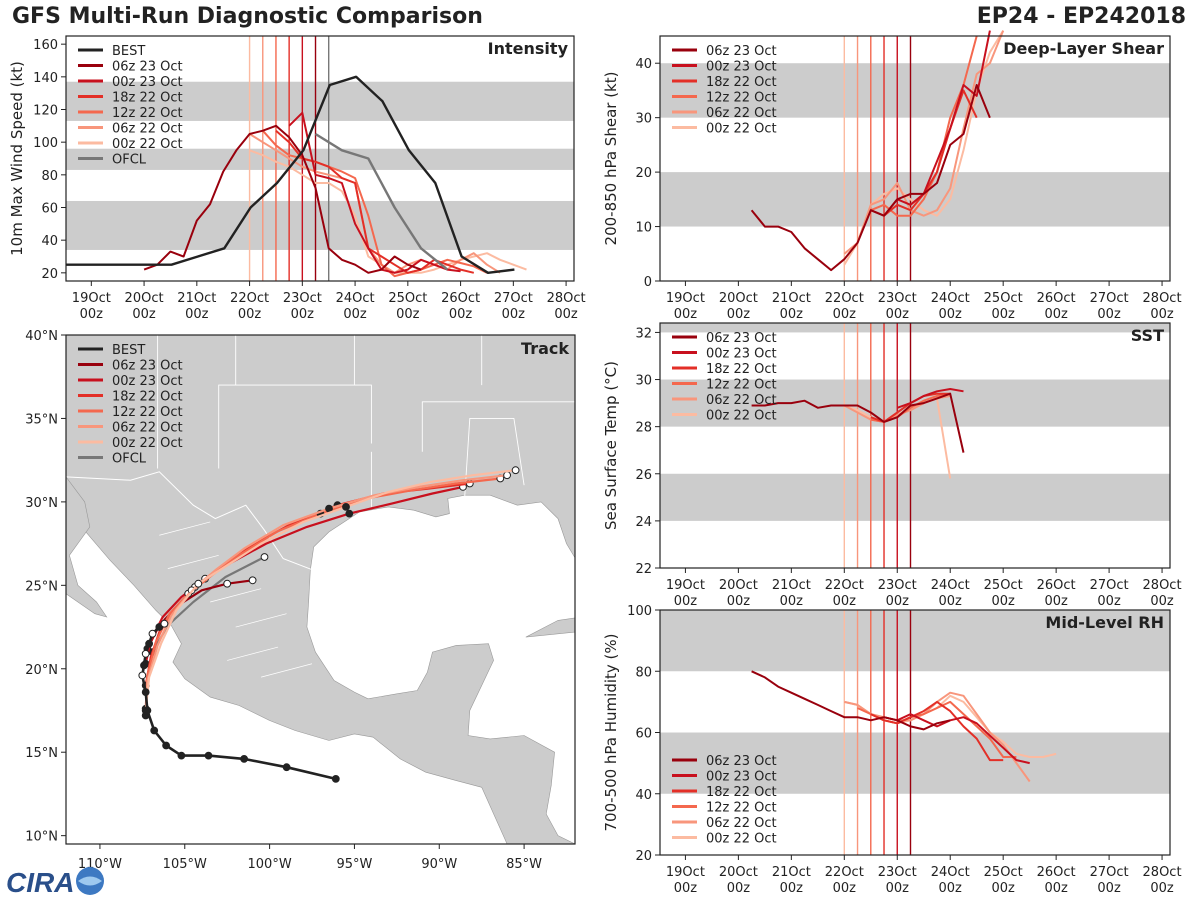  I want to click on intensity-frame, so click(320, 158).